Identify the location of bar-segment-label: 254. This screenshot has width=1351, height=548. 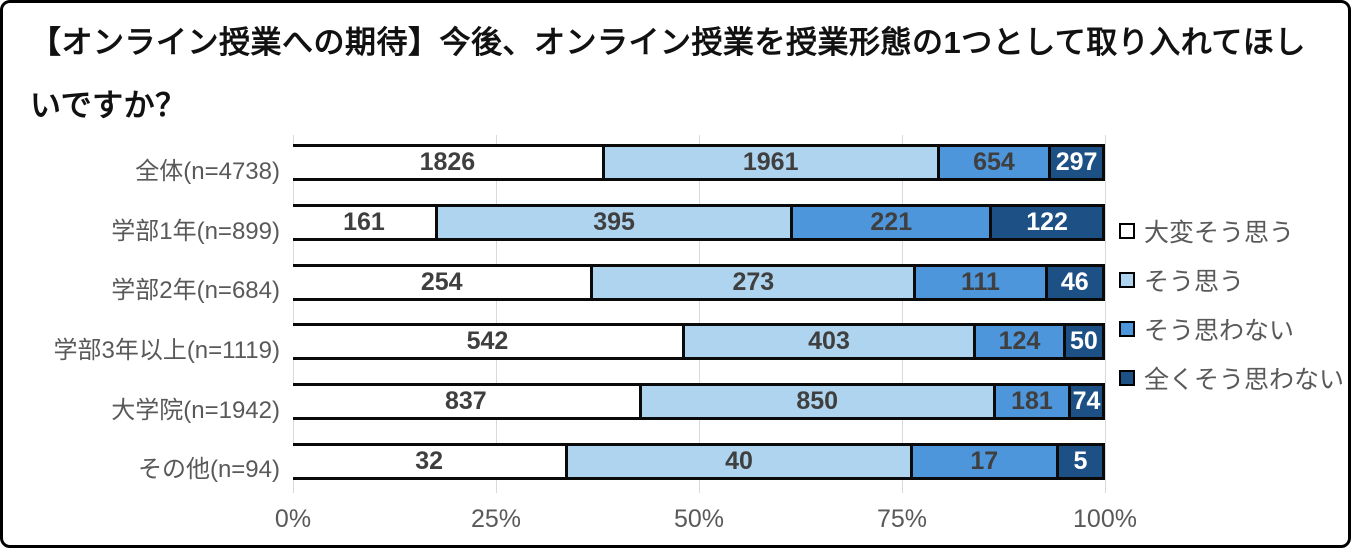
(441, 281).